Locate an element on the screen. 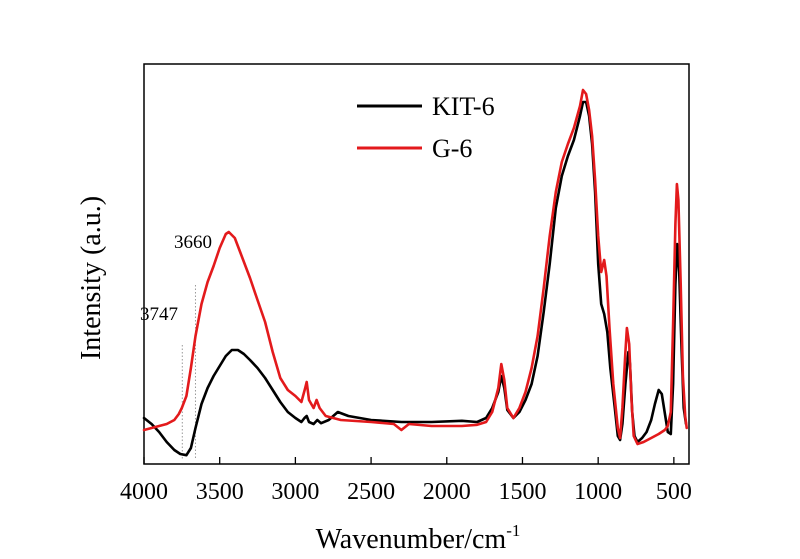 The image size is (800, 559). annotation-lines is located at coordinates (188, 372).